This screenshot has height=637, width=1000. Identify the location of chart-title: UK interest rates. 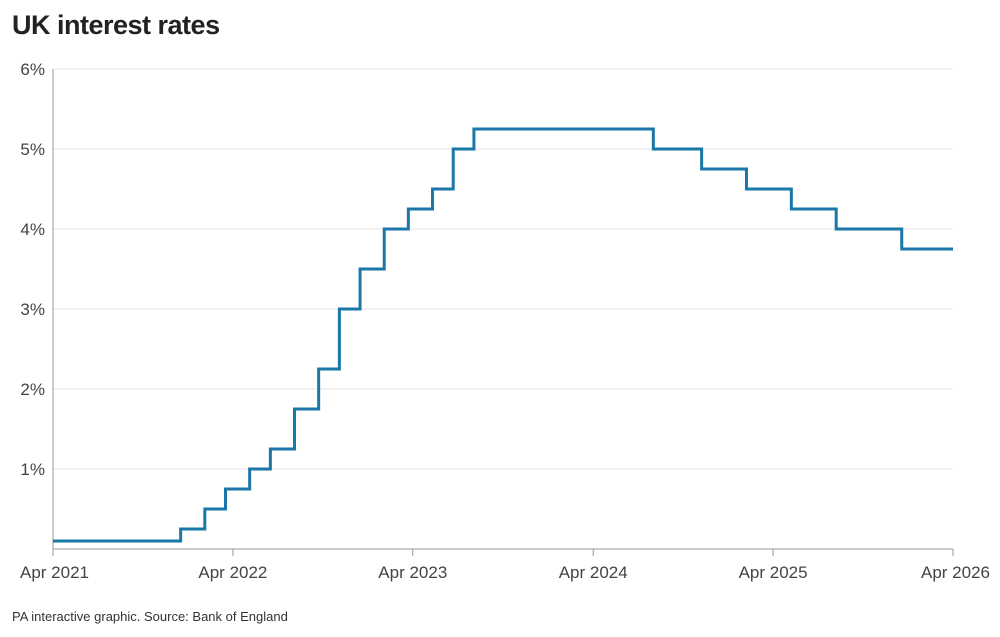
(116, 25).